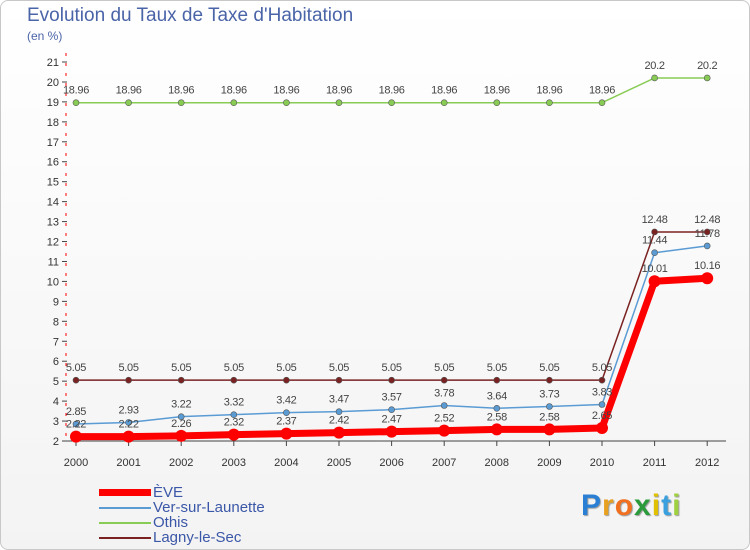 The height and width of the screenshot is (550, 750). What do you see at coordinates (53, 262) in the screenshot?
I see `y-tick-label: 11` at bounding box center [53, 262].